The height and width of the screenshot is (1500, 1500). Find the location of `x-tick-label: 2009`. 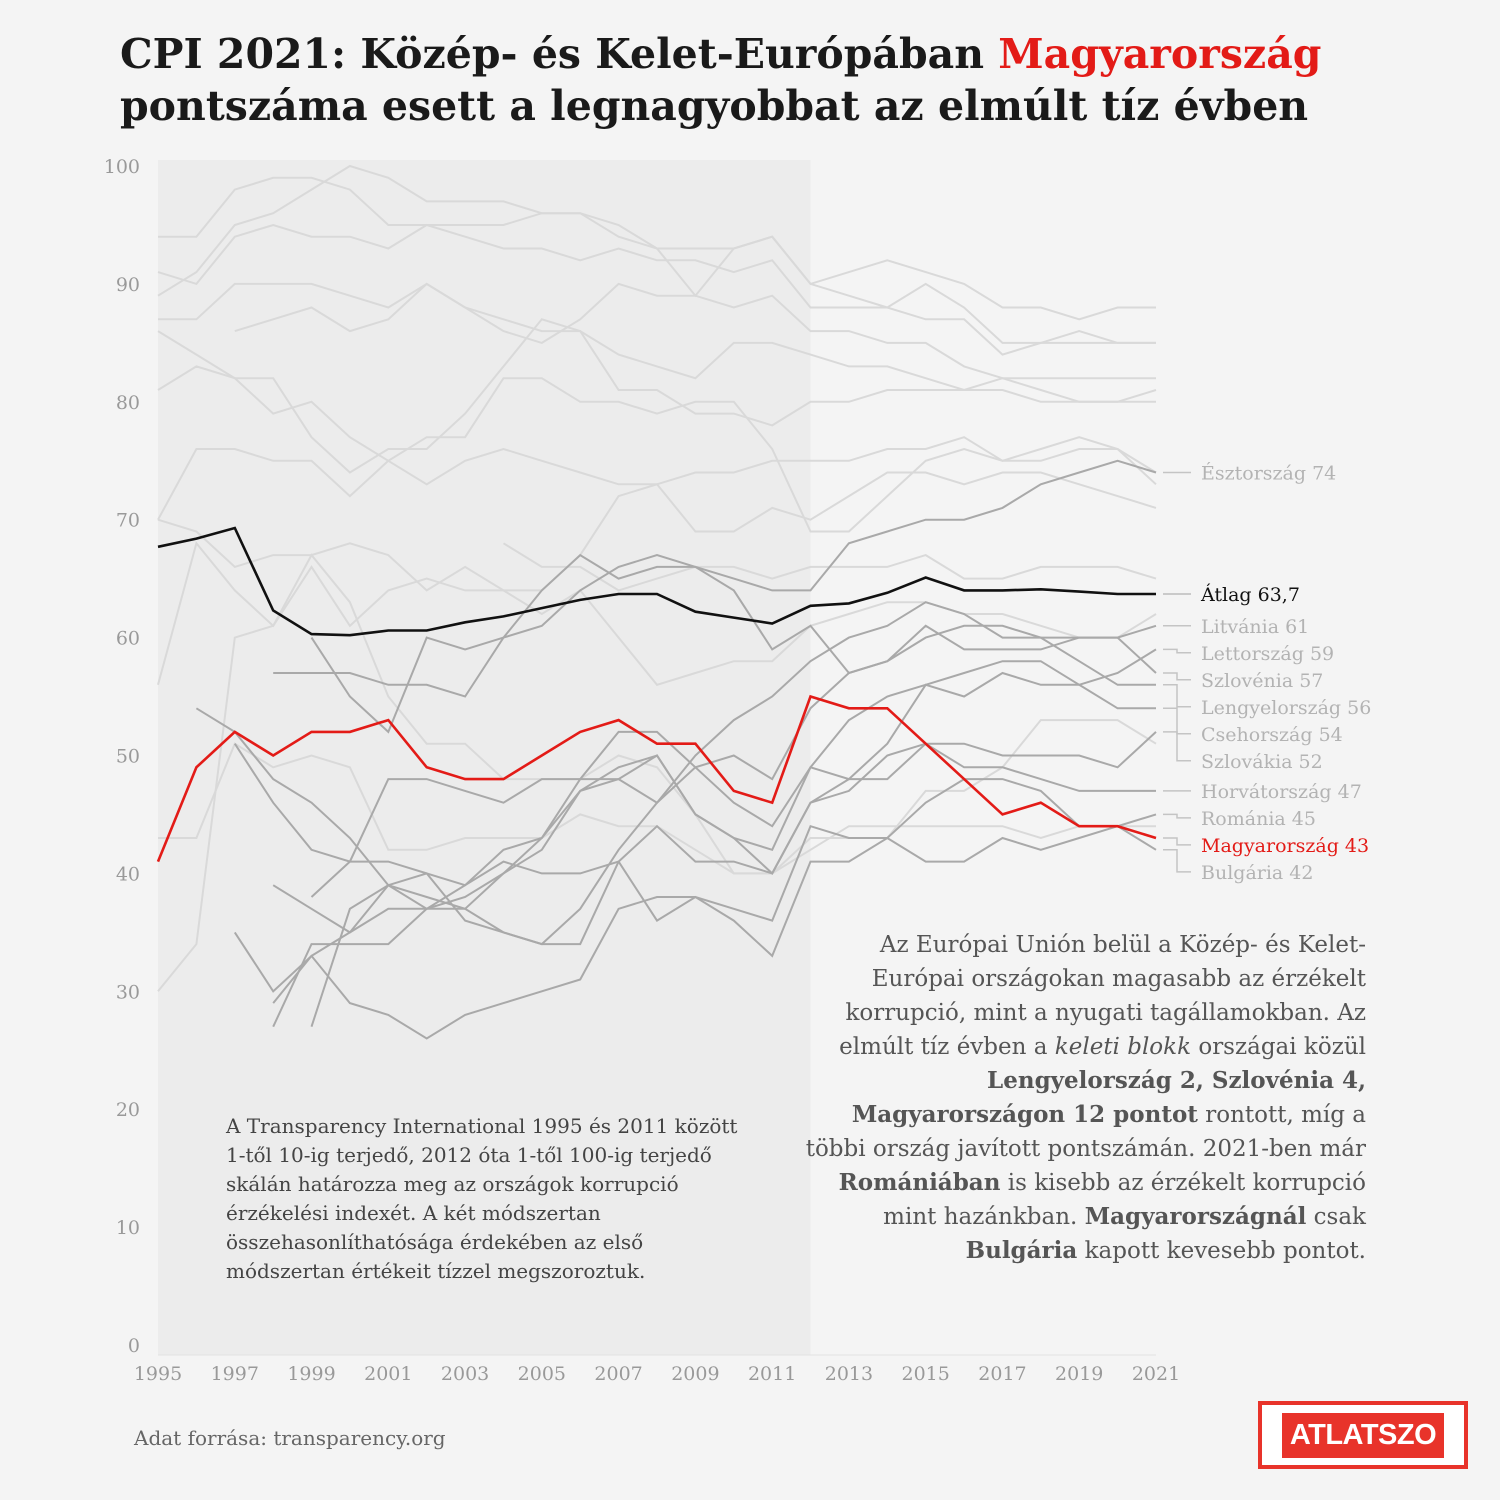

x-tick-label: 2009 is located at coordinates (695, 1374).